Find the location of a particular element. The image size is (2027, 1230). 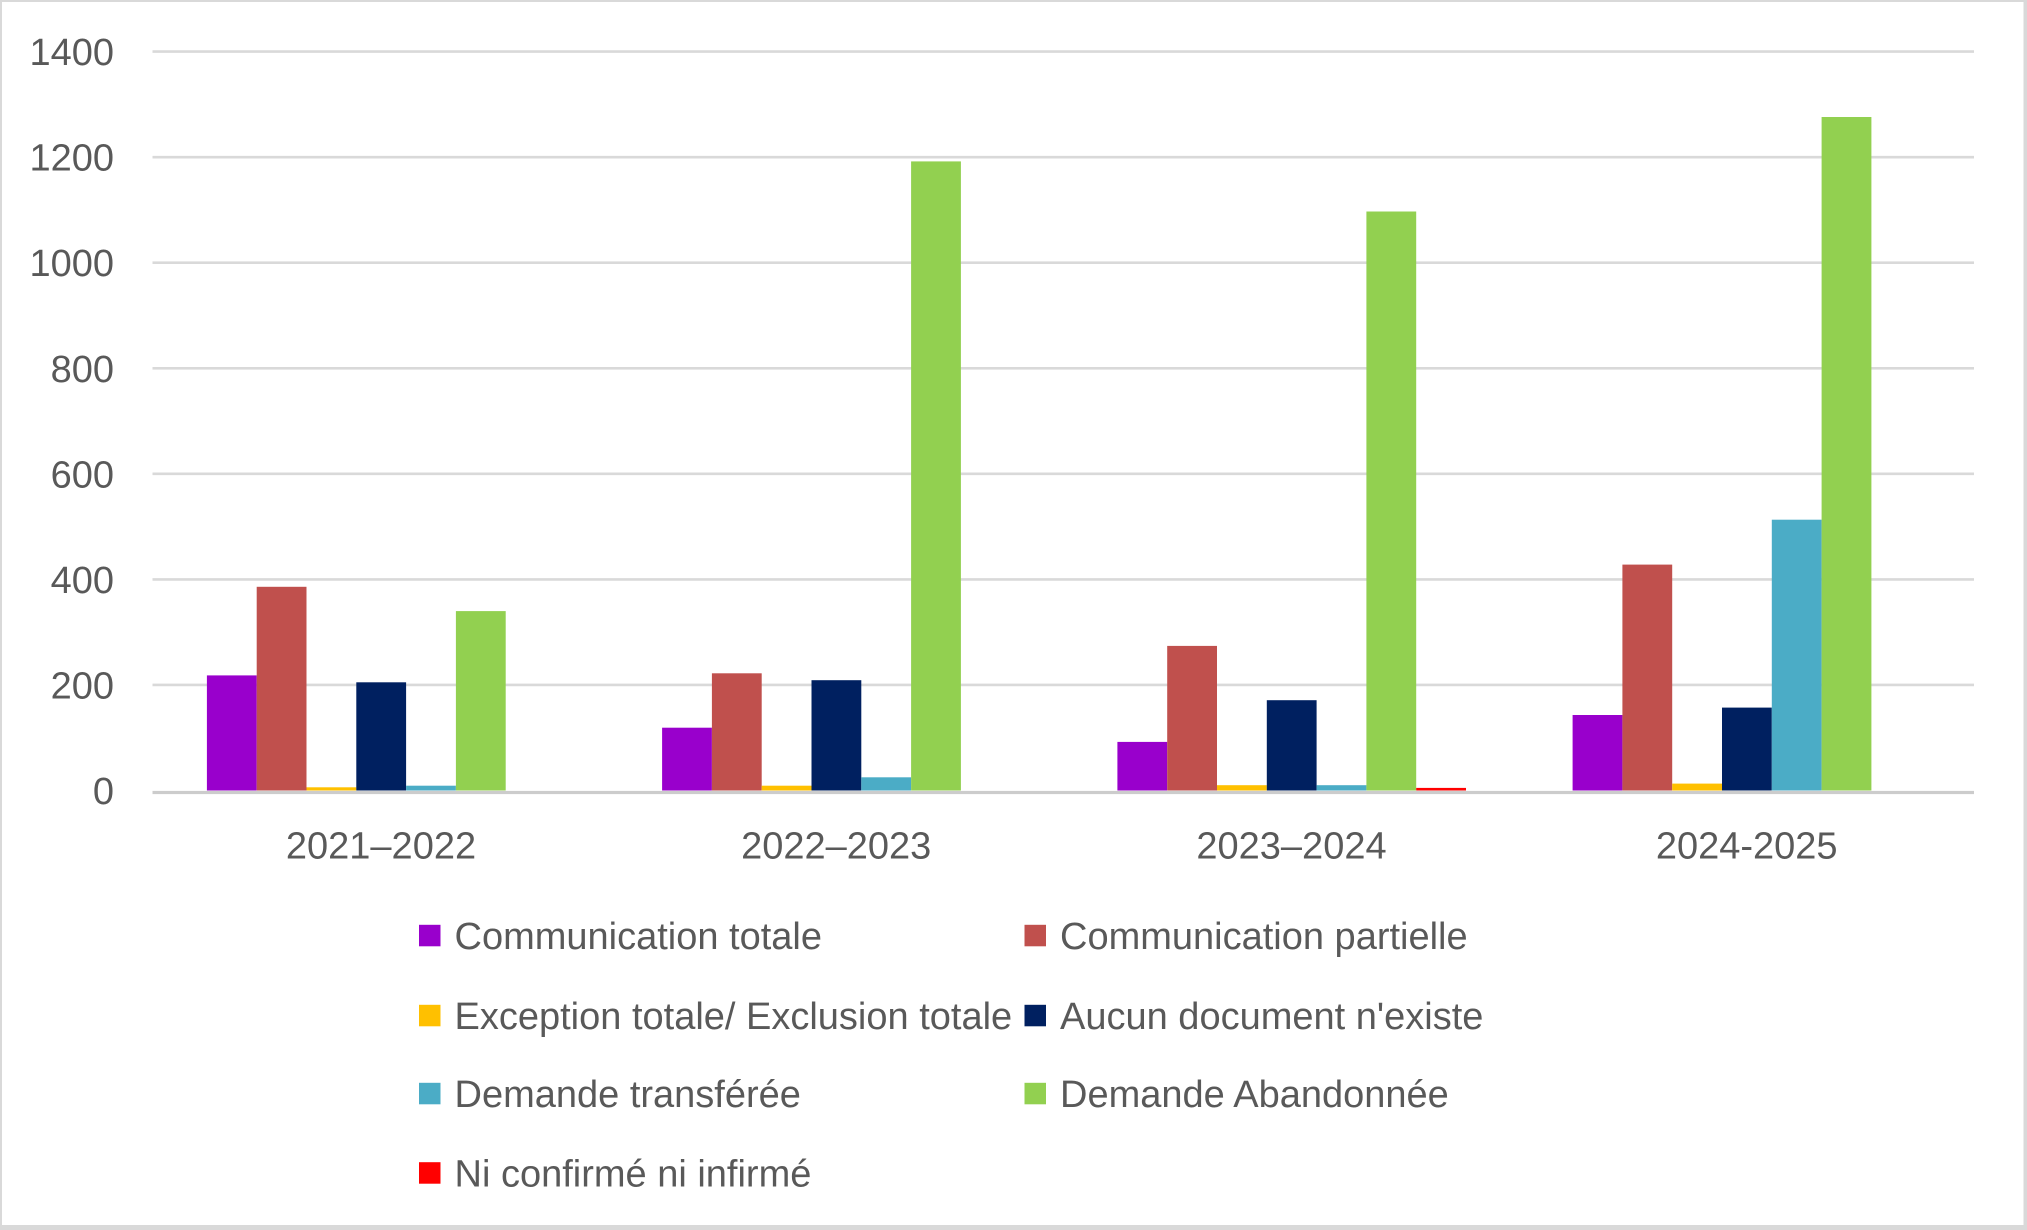

svg-text: 2023–2024 is located at coordinates (1291, 847).